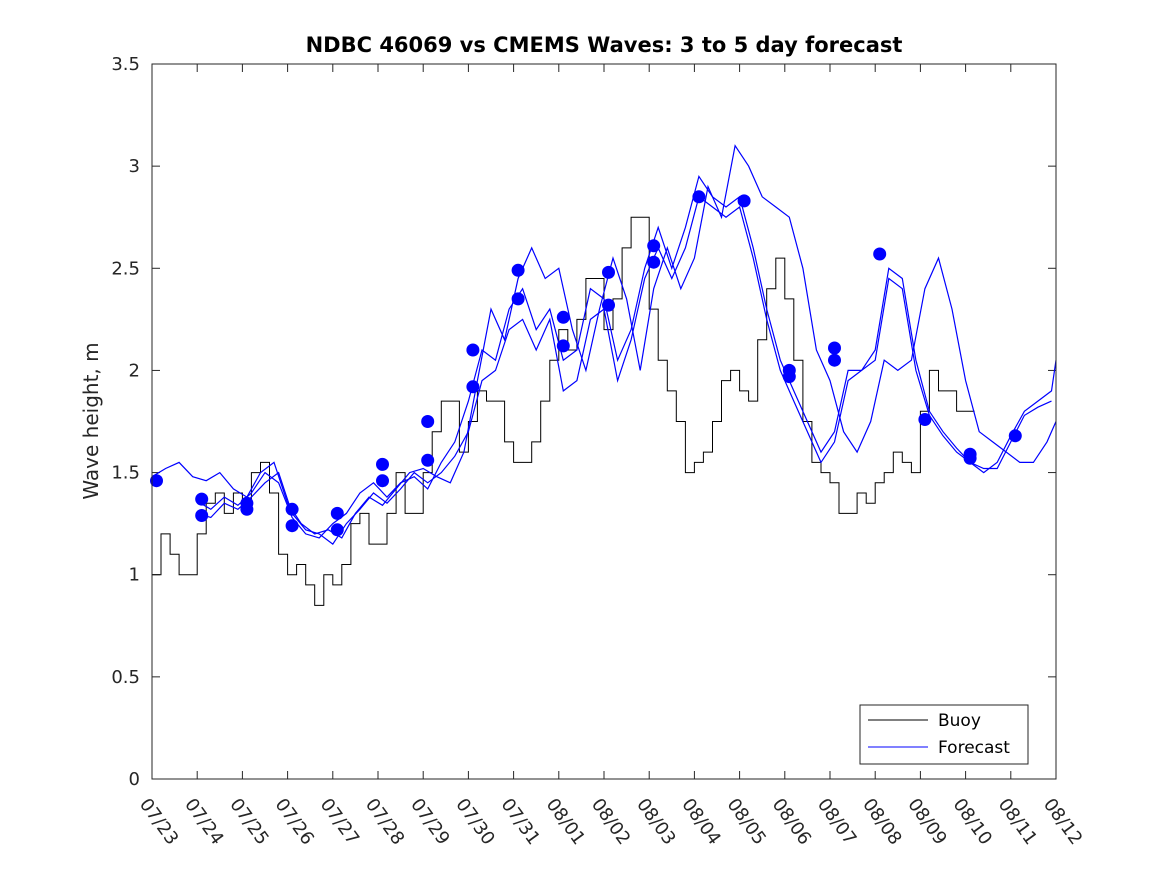  I want to click on y-tick-label: 2.5, so click(125, 268).